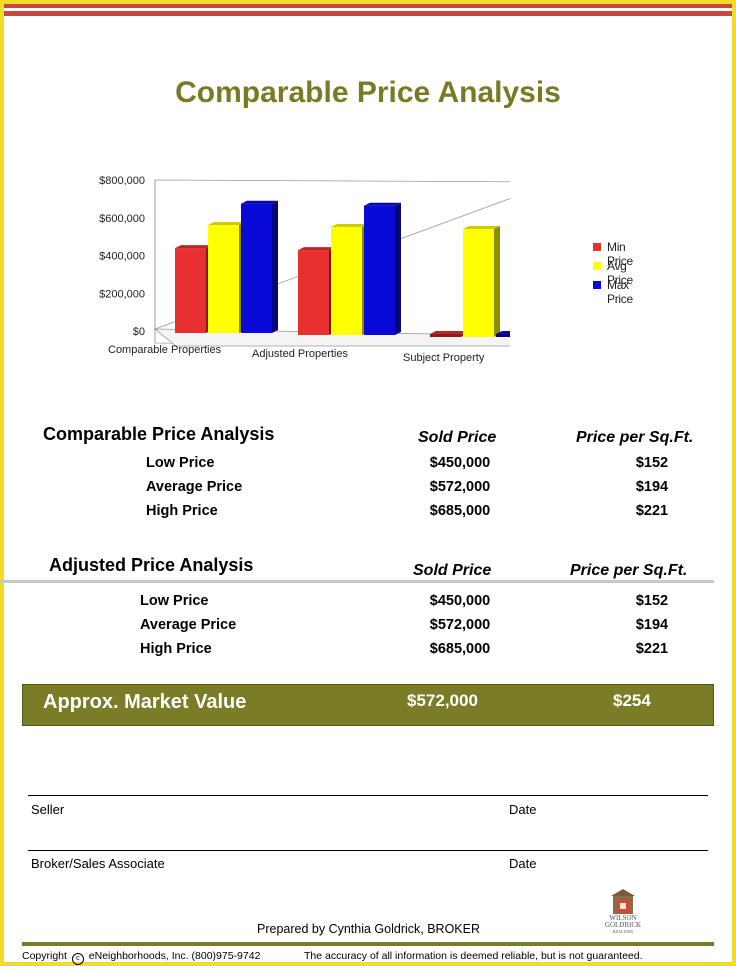 The height and width of the screenshot is (966, 736). Describe the element at coordinates (331, 337) in the screenshot. I see `chart-floor` at that location.